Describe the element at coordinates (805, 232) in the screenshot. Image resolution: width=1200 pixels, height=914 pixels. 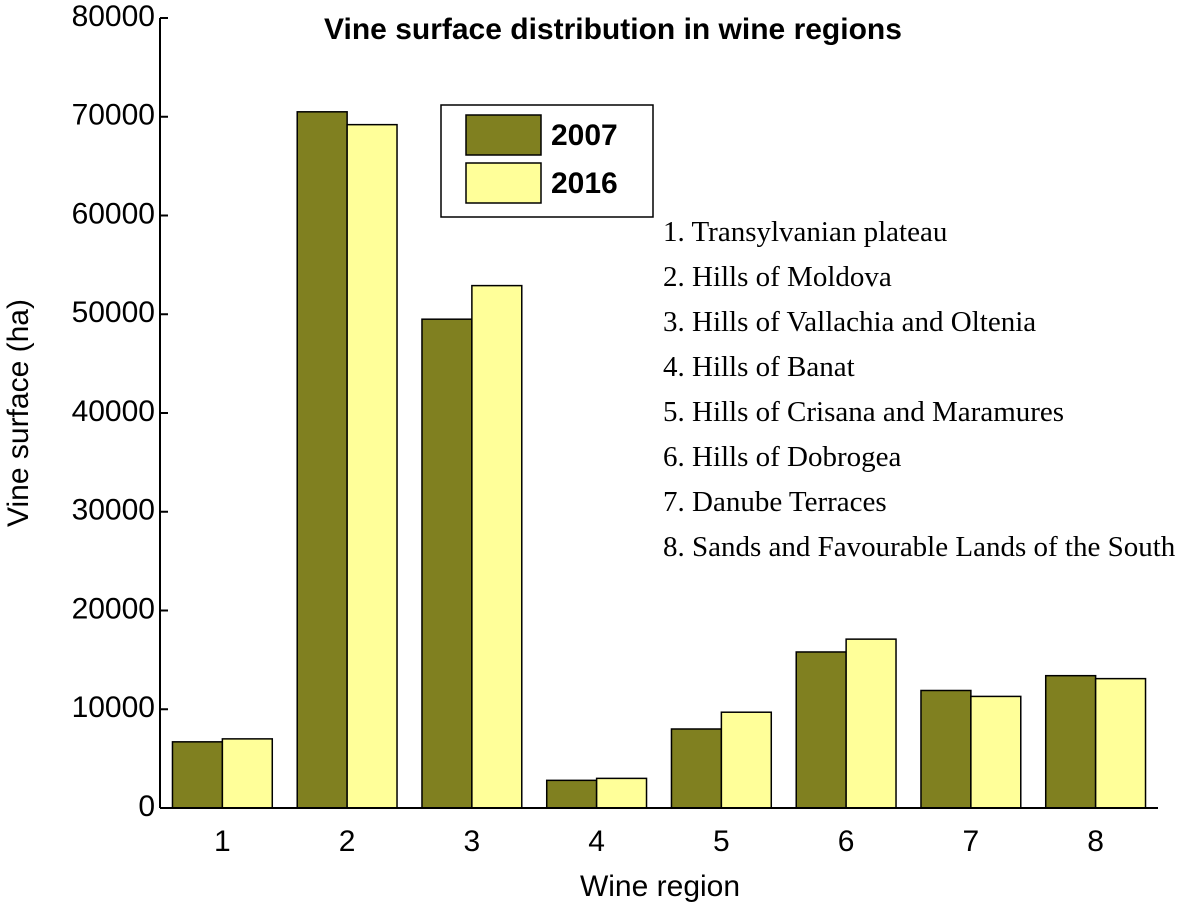
I see `region-note: 1. Transylvanian plateau` at that location.